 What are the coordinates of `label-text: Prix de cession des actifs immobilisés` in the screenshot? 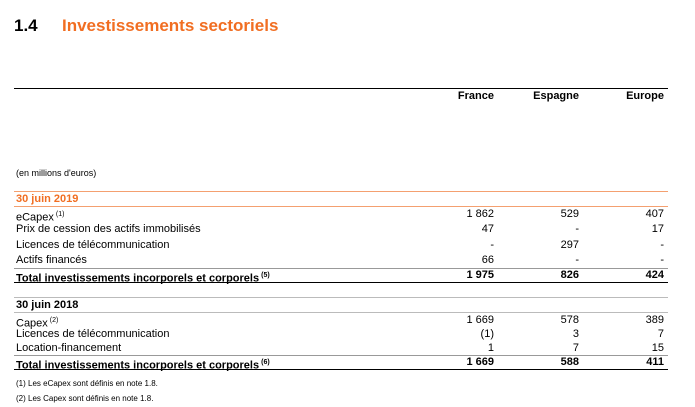 It's located at (108, 229).